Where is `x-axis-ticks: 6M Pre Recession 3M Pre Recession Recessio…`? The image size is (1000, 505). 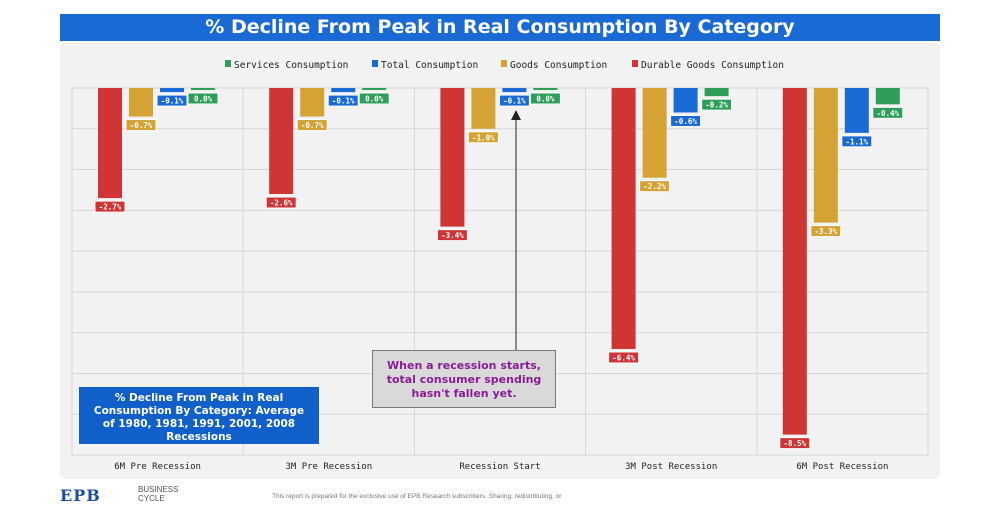 x-axis-ticks: 6M Pre Recession 3M Pre Recession Recessio… is located at coordinates (501, 467).